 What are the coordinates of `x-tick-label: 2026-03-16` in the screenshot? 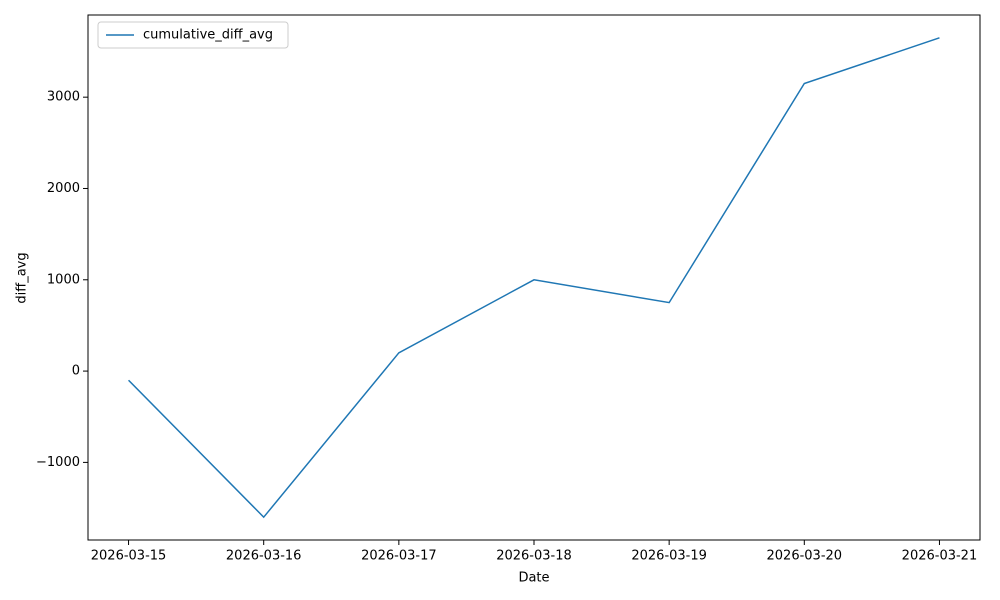 It's located at (264, 556).